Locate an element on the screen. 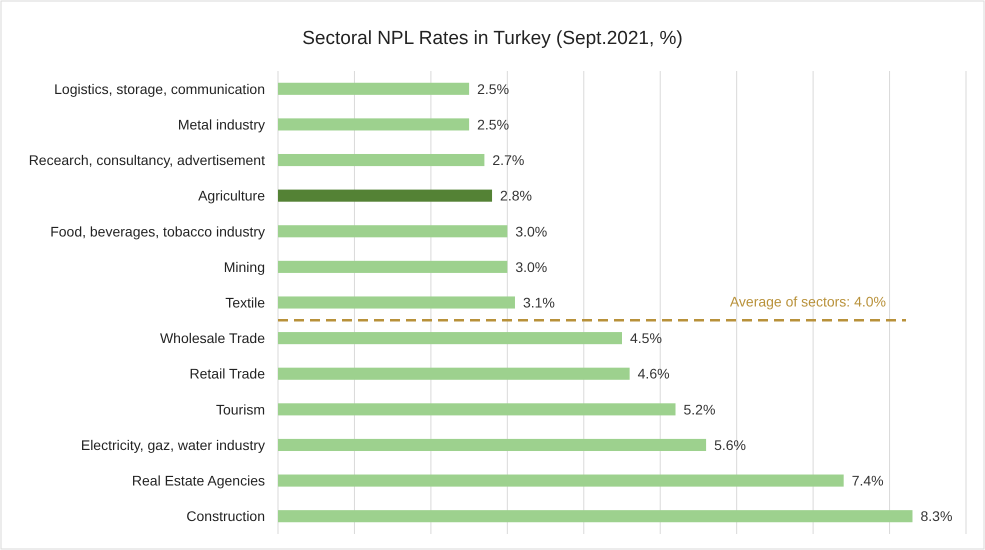 This screenshot has height=550, width=985. chart-title: Sectoral NPL Rates in Turkey (Sept.2021, %) is located at coordinates (492, 38).